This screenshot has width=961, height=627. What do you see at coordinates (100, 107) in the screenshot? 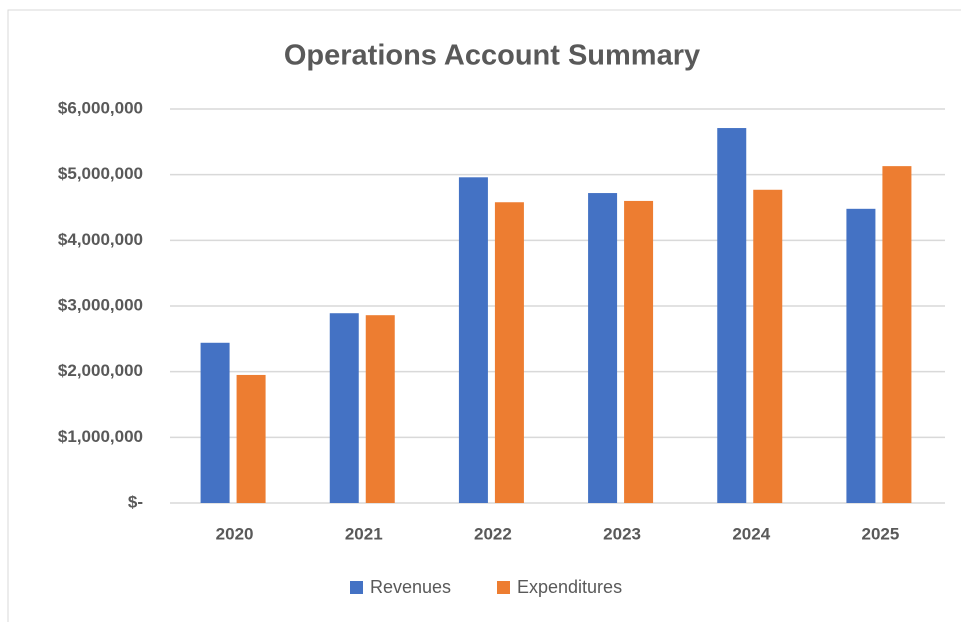
I see `y-tick-label: $6,000,000` at bounding box center [100, 107].